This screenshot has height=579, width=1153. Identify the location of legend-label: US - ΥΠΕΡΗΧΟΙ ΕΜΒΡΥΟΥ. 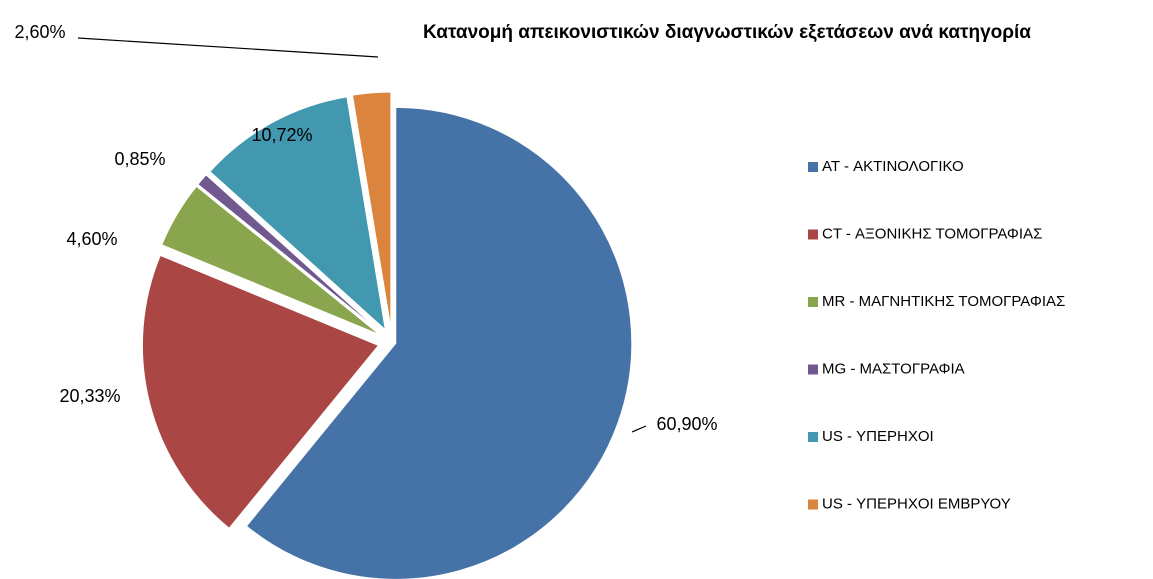
(916, 503).